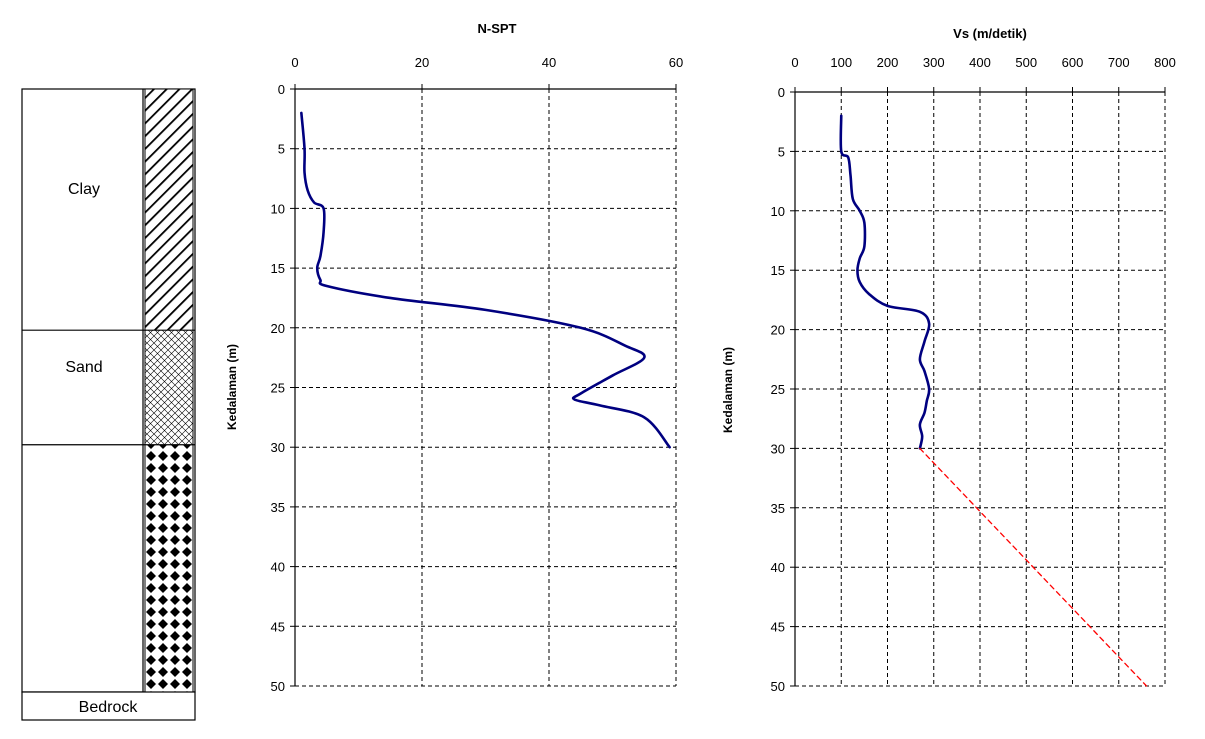 This screenshot has height=739, width=1205. Describe the element at coordinates (84, 189) in the screenshot. I see `soil-layer-label-0: Clay` at that location.